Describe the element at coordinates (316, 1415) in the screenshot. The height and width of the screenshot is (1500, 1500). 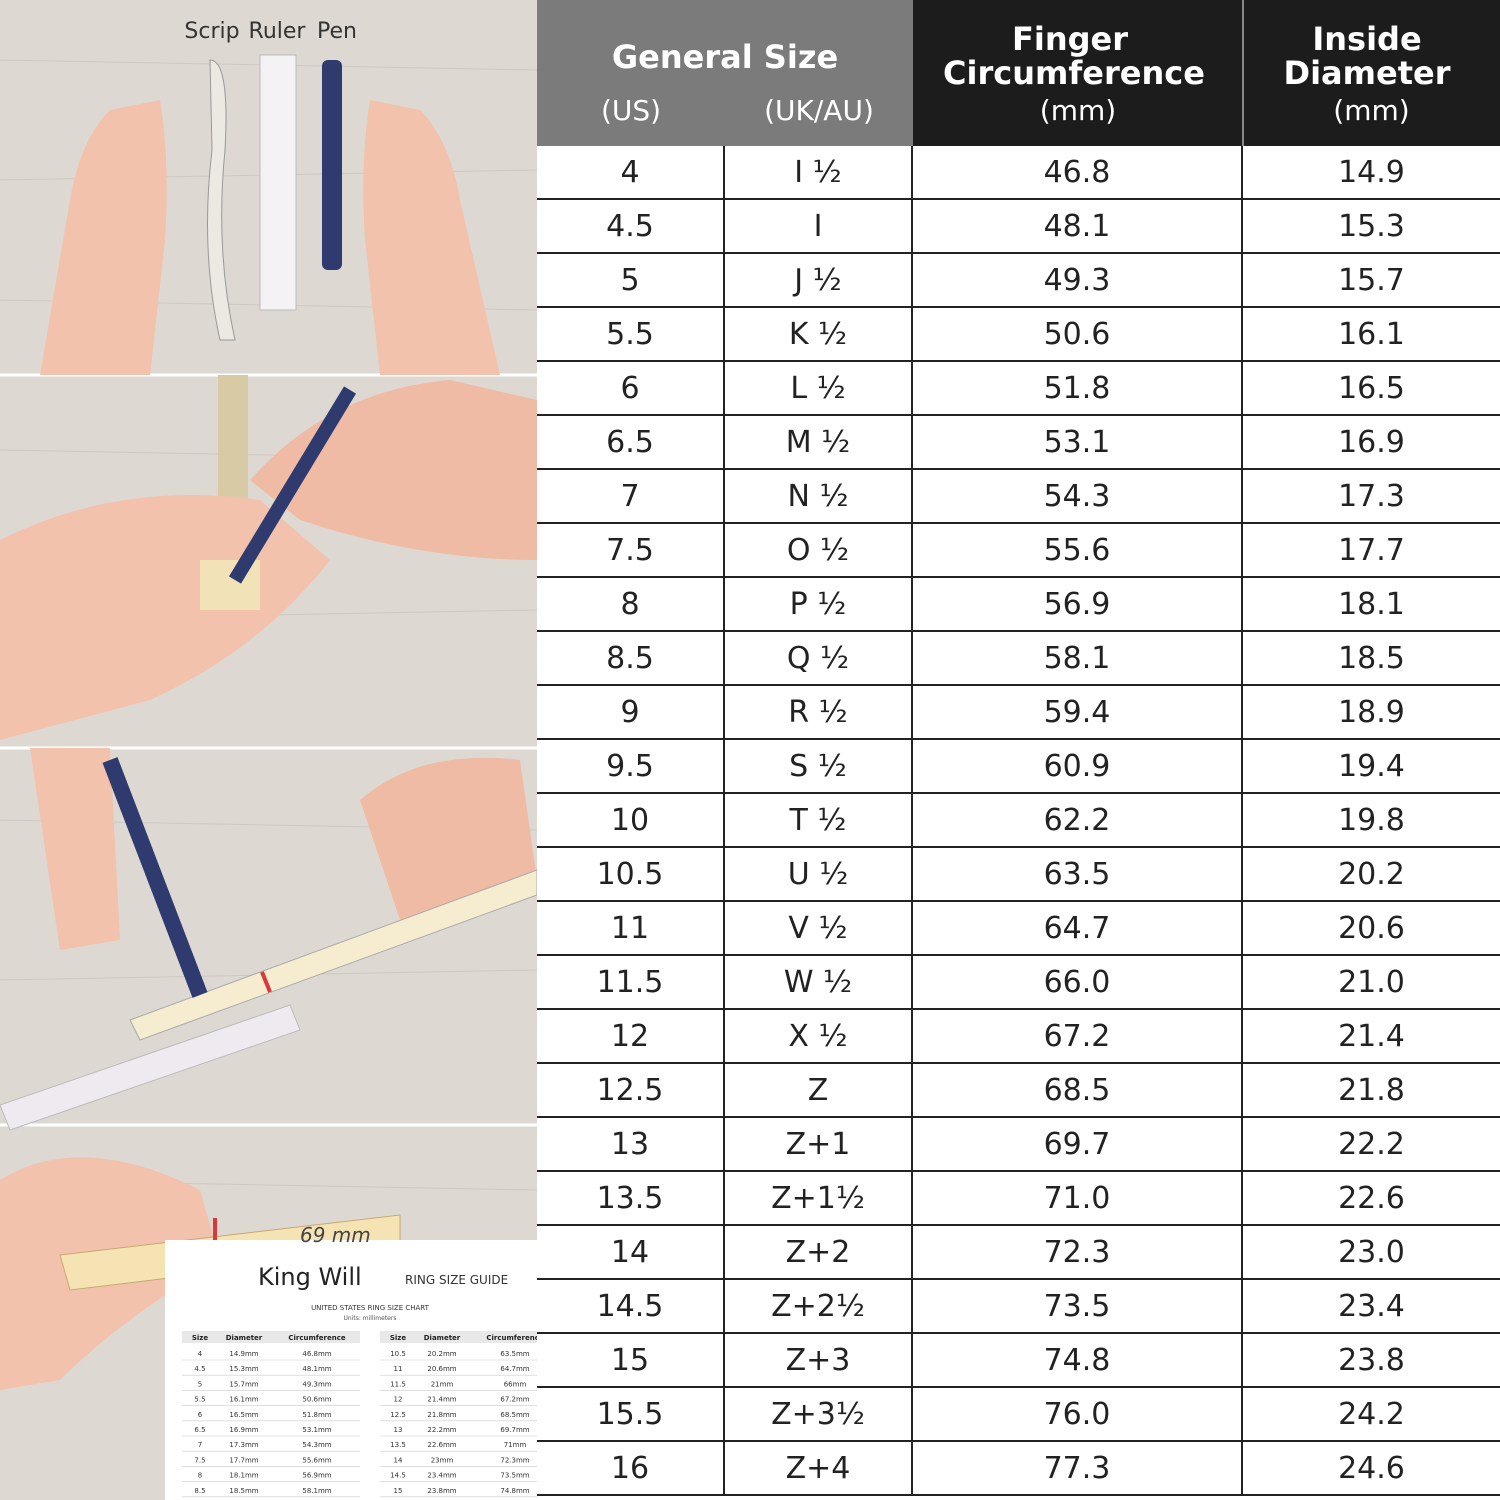
I see `mini-cell: 51.8mm` at that location.